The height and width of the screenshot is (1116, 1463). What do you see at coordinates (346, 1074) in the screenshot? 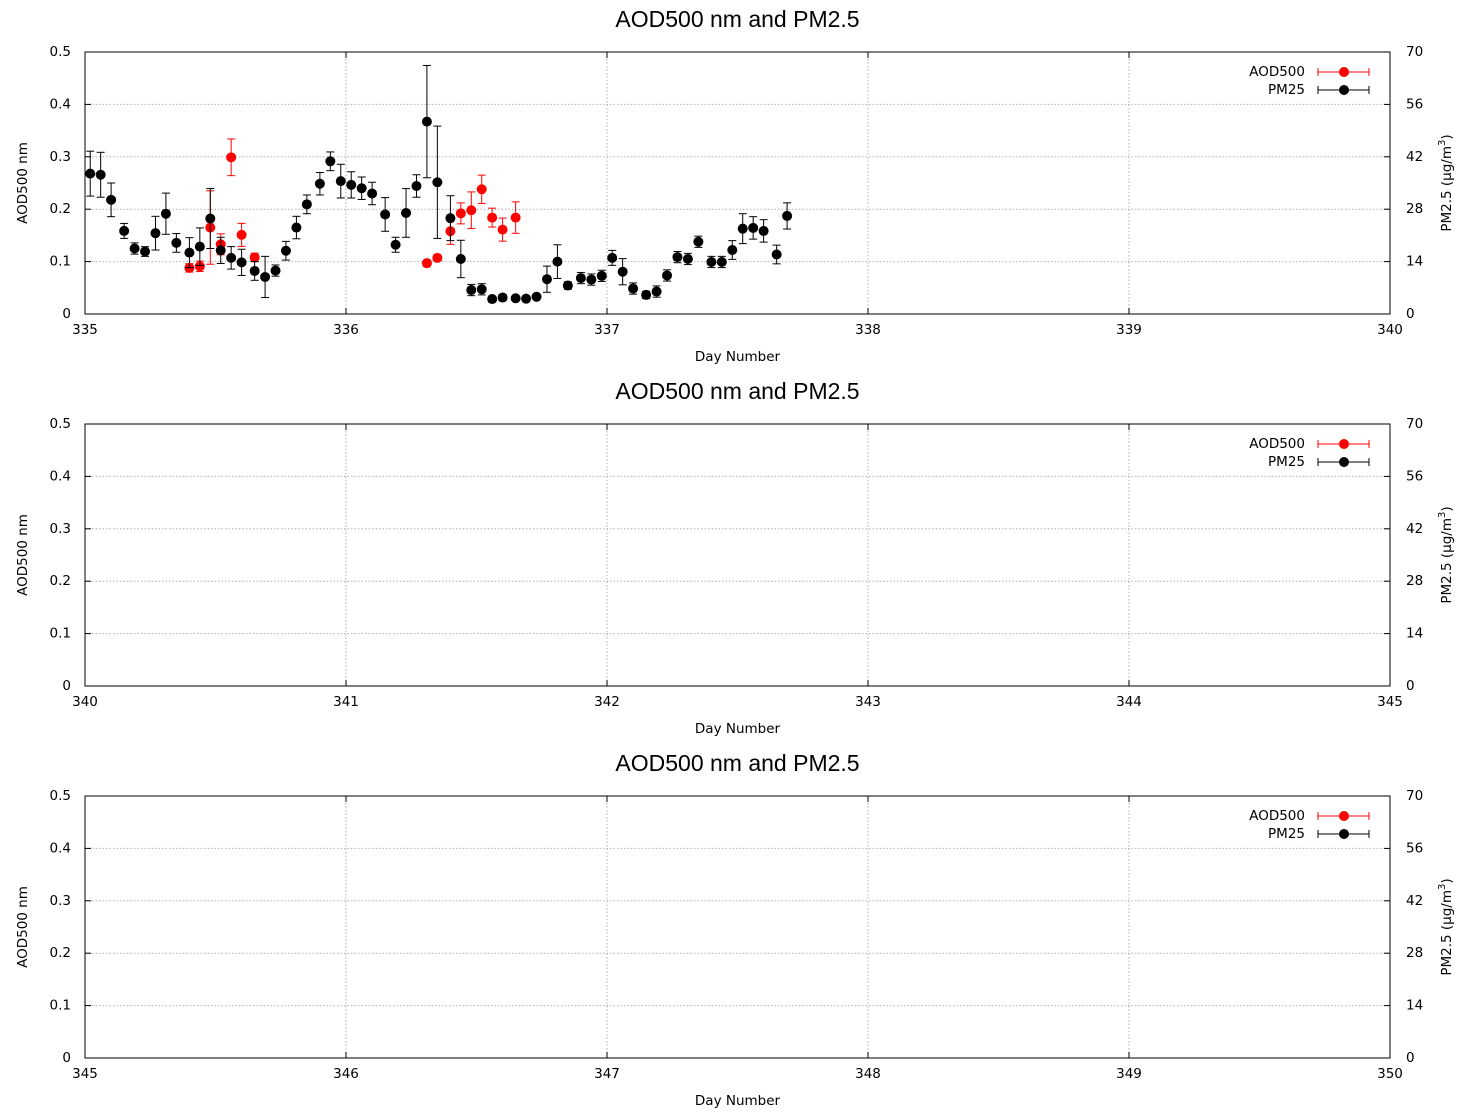
I see `x-tick-label: 346` at bounding box center [346, 1074].